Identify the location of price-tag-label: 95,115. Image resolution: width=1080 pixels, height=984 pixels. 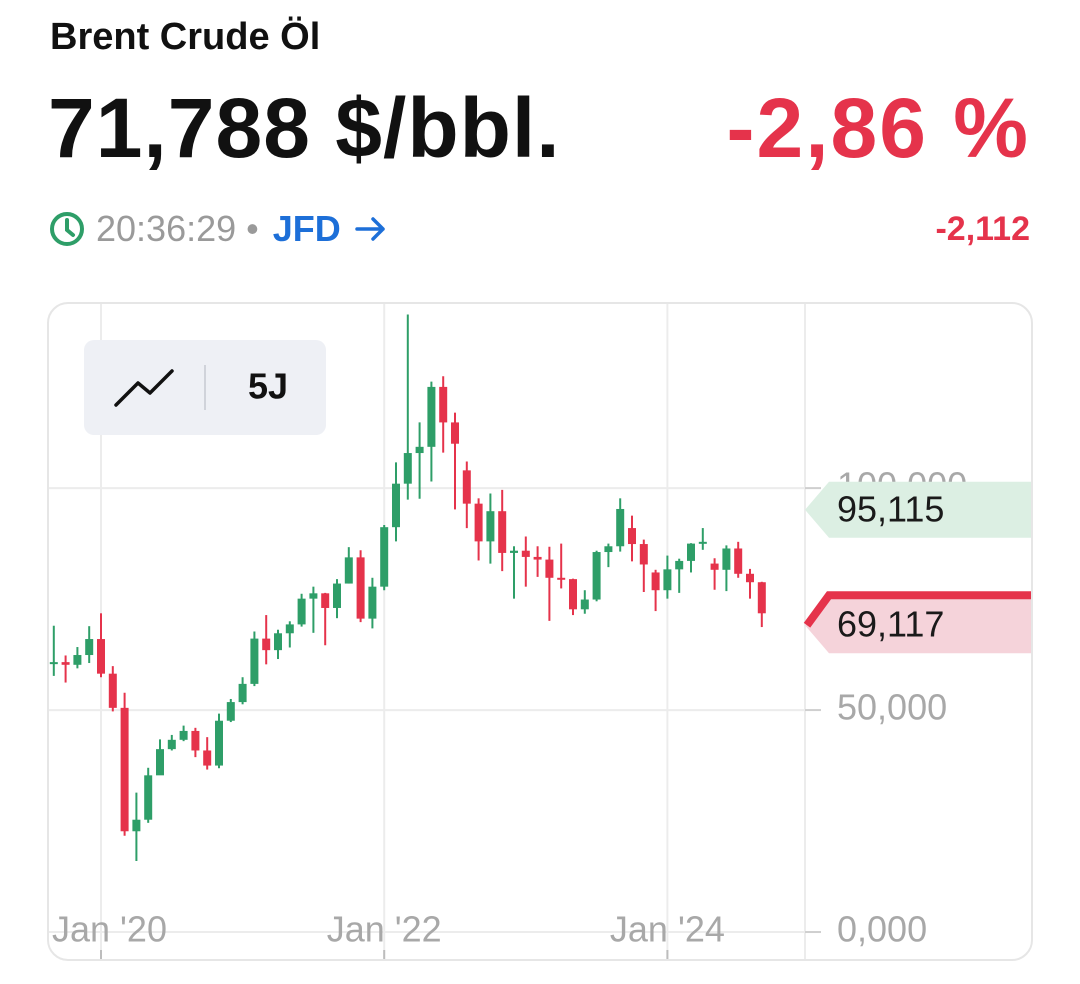
(890, 508).